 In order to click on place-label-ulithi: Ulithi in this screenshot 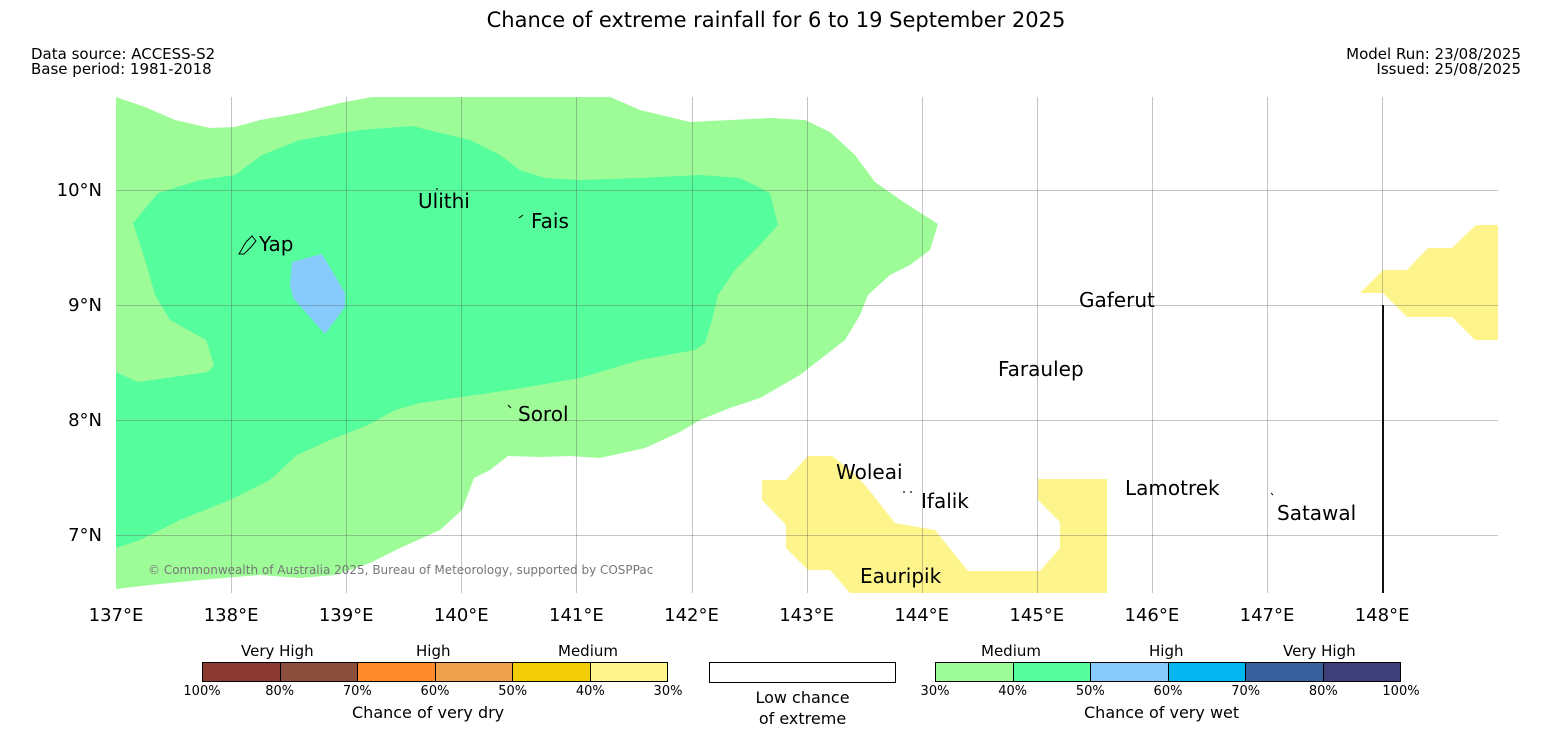, I will do `click(444, 201)`.